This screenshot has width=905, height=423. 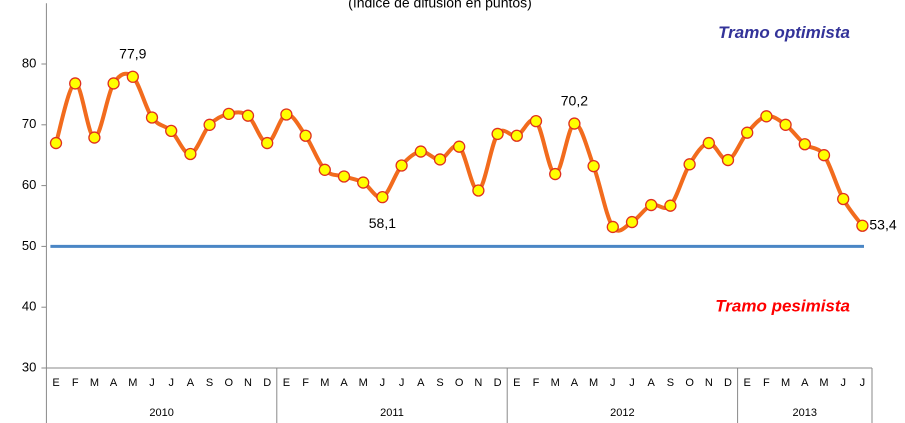 I want to click on data-label: 70,2, so click(x=574, y=100).